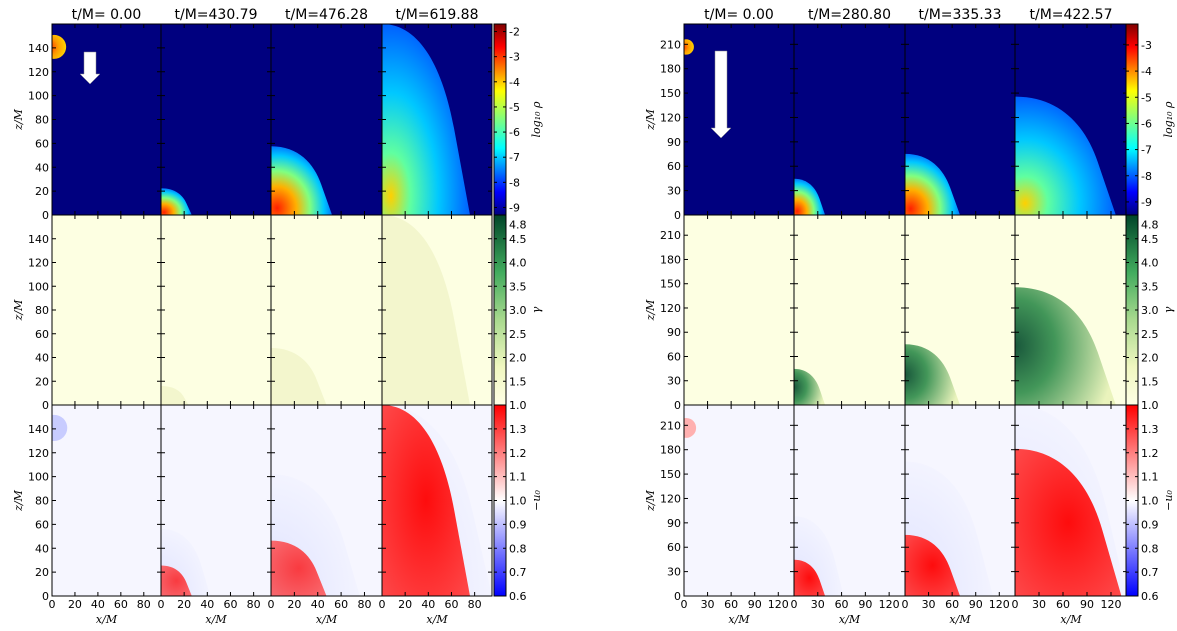 The height and width of the screenshot is (631, 1177). I want to click on x-tick-label: 120, so click(778, 604).